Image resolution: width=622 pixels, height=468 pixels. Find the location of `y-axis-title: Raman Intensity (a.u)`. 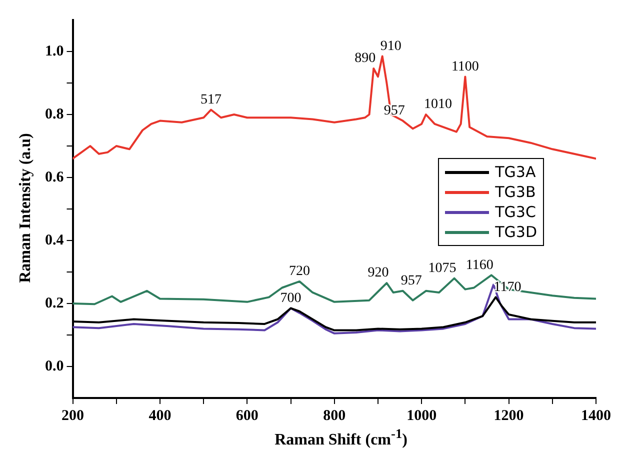

y-axis-title: Raman Intensity (a.u) is located at coordinates (26, 208).